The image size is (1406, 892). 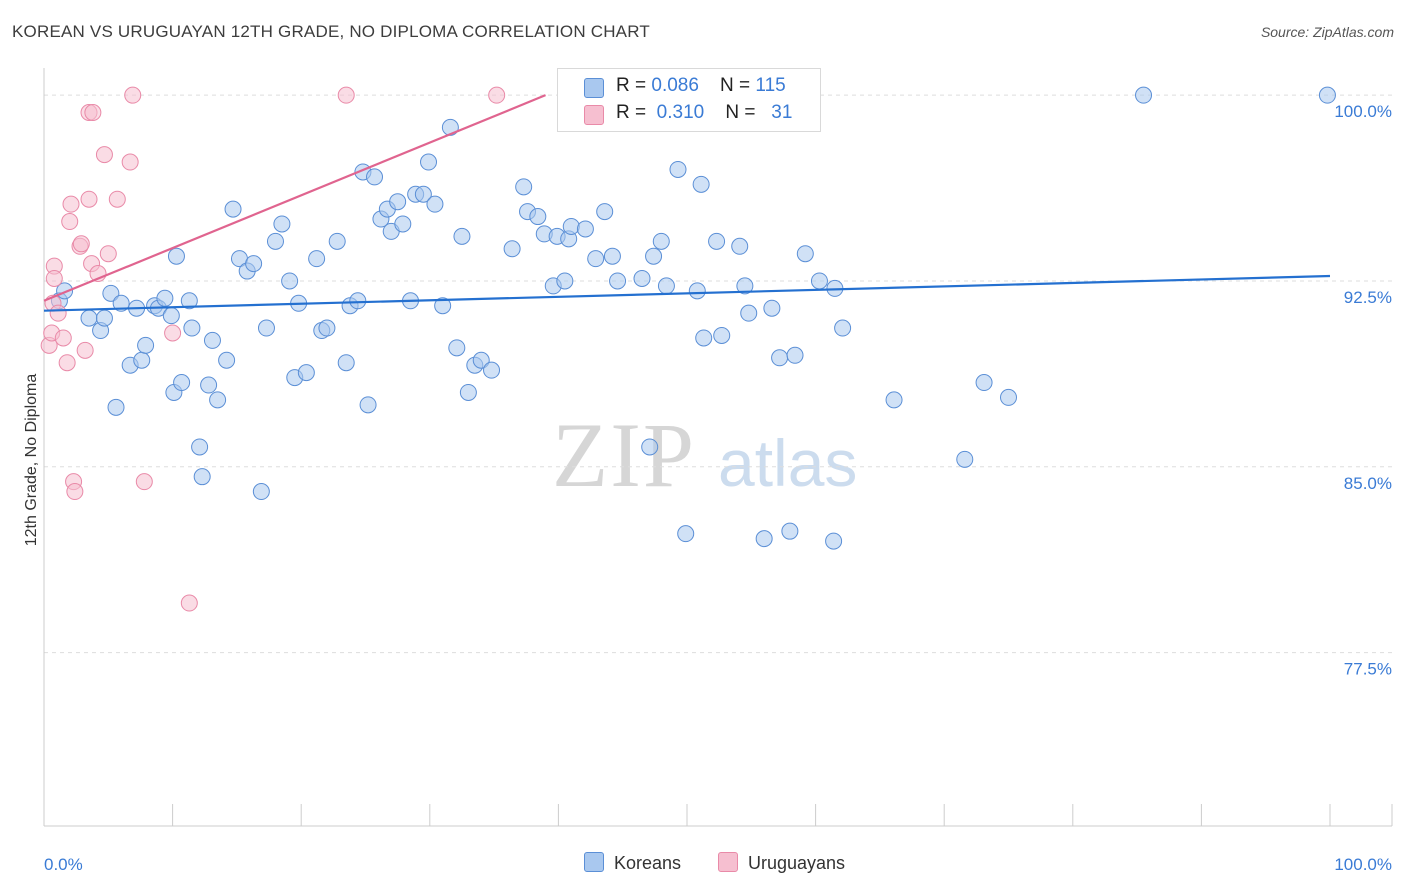 I want to click on legend-stats-koreans: R = 0.086 N = 115, so click(x=701, y=85).